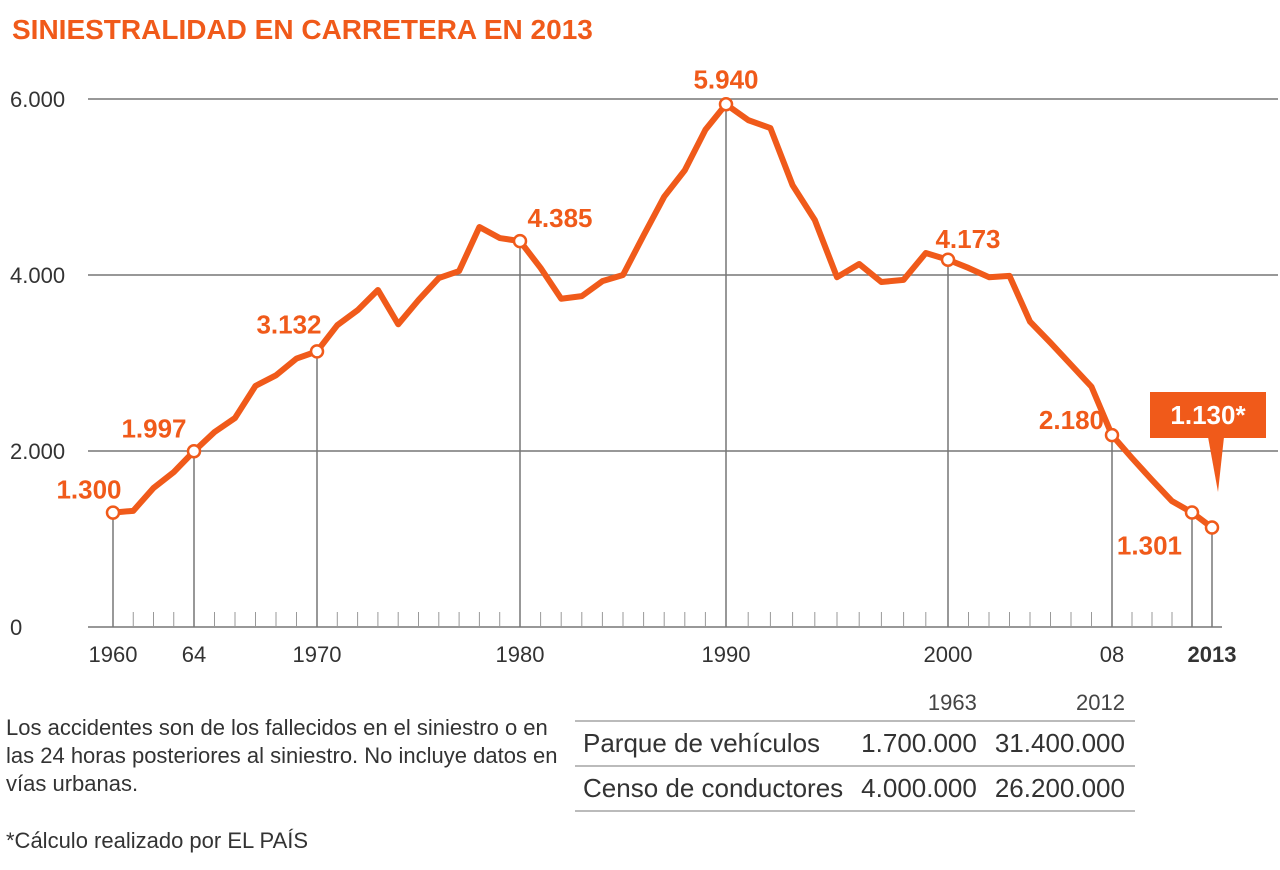  I want to click on header-cell: 2012, so click(1100, 702).